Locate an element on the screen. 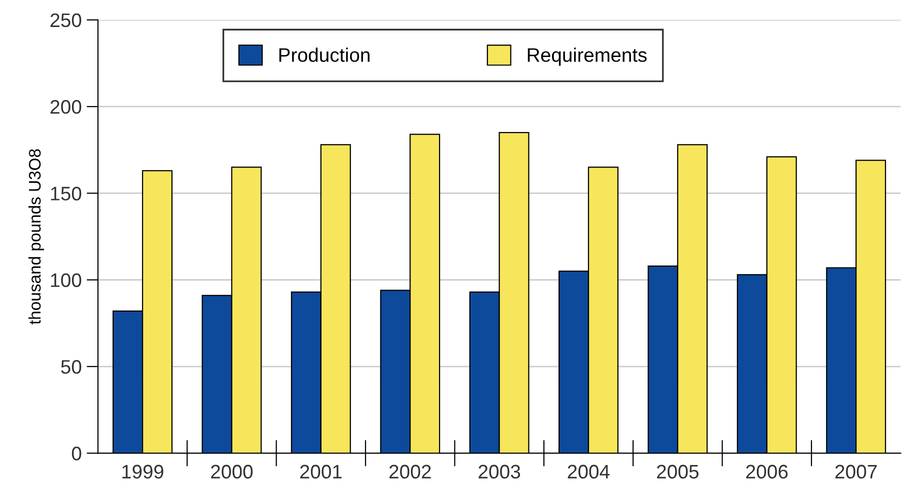 This screenshot has height=498, width=907. x-tick-label: 2000 is located at coordinates (232, 471).